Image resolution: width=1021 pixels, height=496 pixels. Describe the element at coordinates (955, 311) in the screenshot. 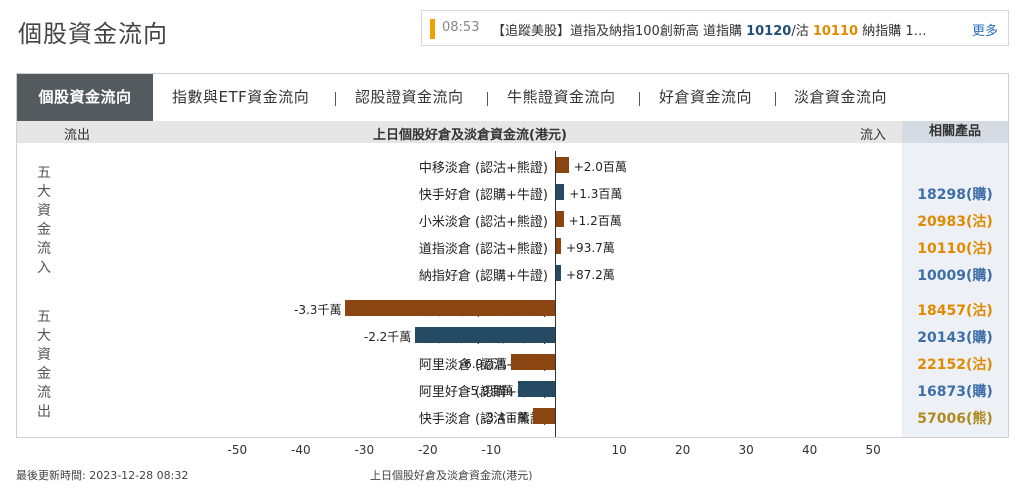

I see `related-product-link: 18457(沽)` at that location.